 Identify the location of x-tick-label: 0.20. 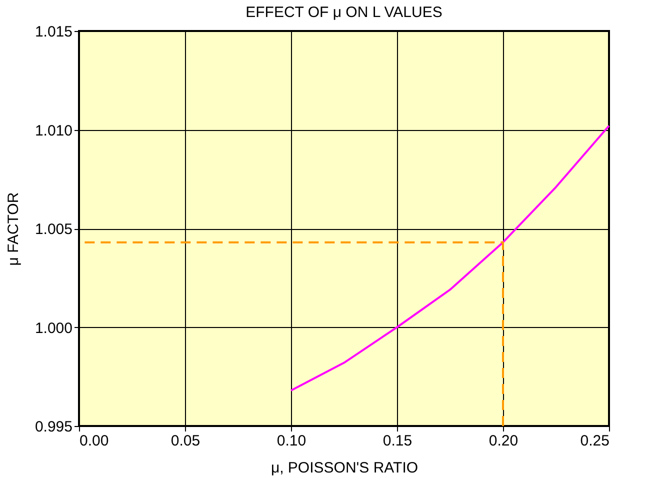
(503, 441).